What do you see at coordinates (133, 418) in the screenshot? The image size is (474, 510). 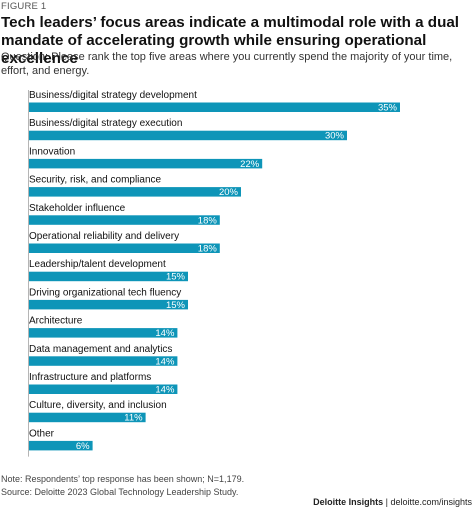 I see `value-label: 11%` at bounding box center [133, 418].